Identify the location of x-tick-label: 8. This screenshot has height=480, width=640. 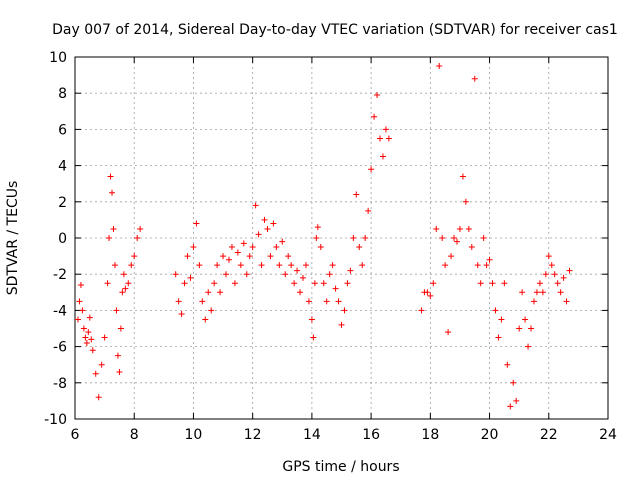
(134, 435).